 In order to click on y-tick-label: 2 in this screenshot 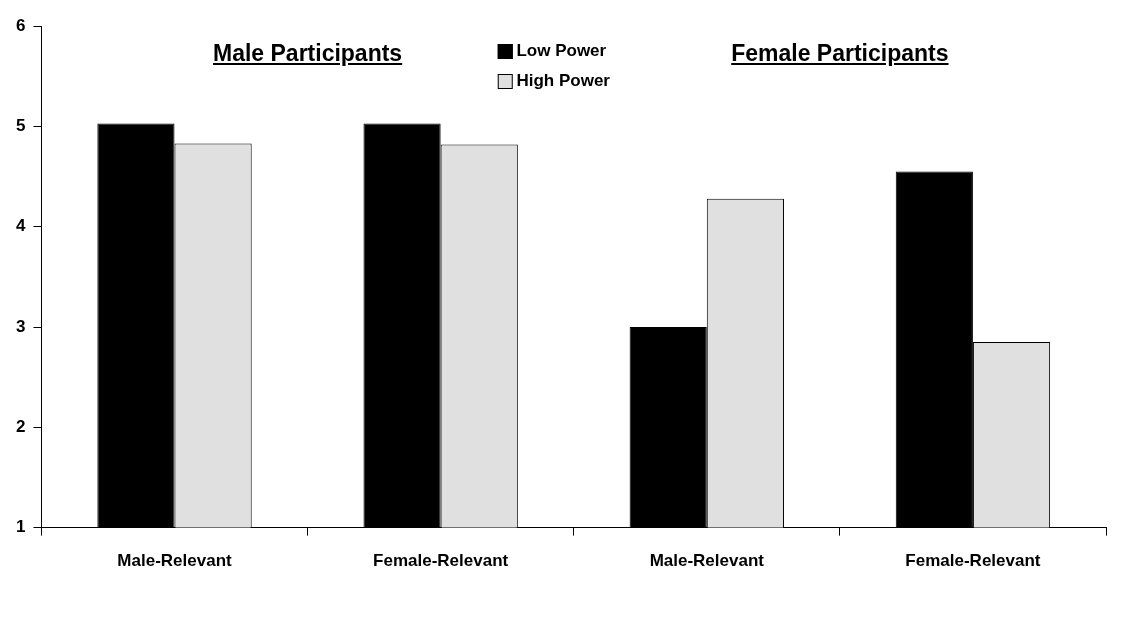, I will do `click(20, 427)`.